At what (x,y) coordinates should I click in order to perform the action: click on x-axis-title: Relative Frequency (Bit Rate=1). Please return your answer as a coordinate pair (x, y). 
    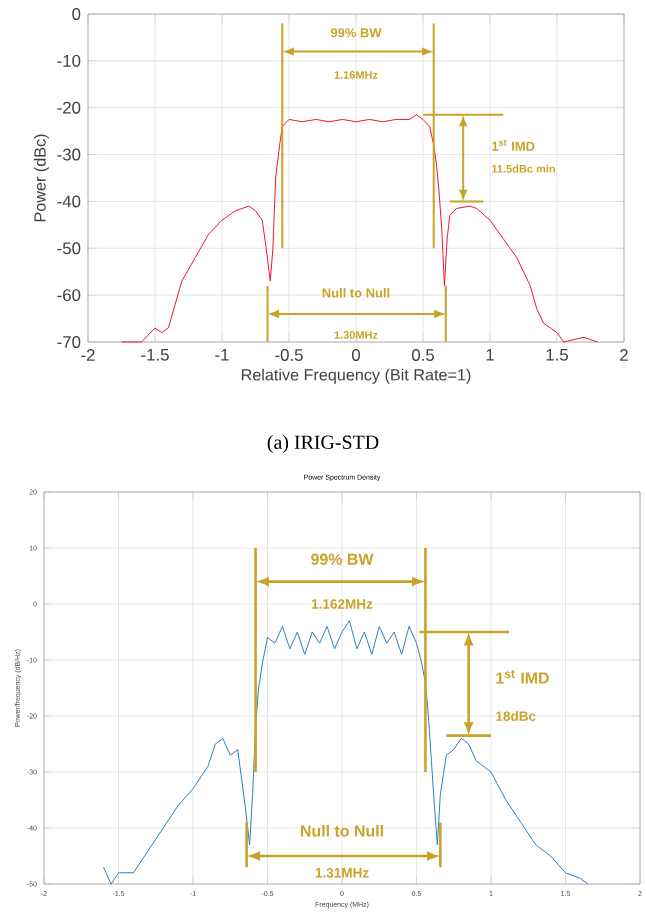
    Looking at the image, I should click on (356, 376).